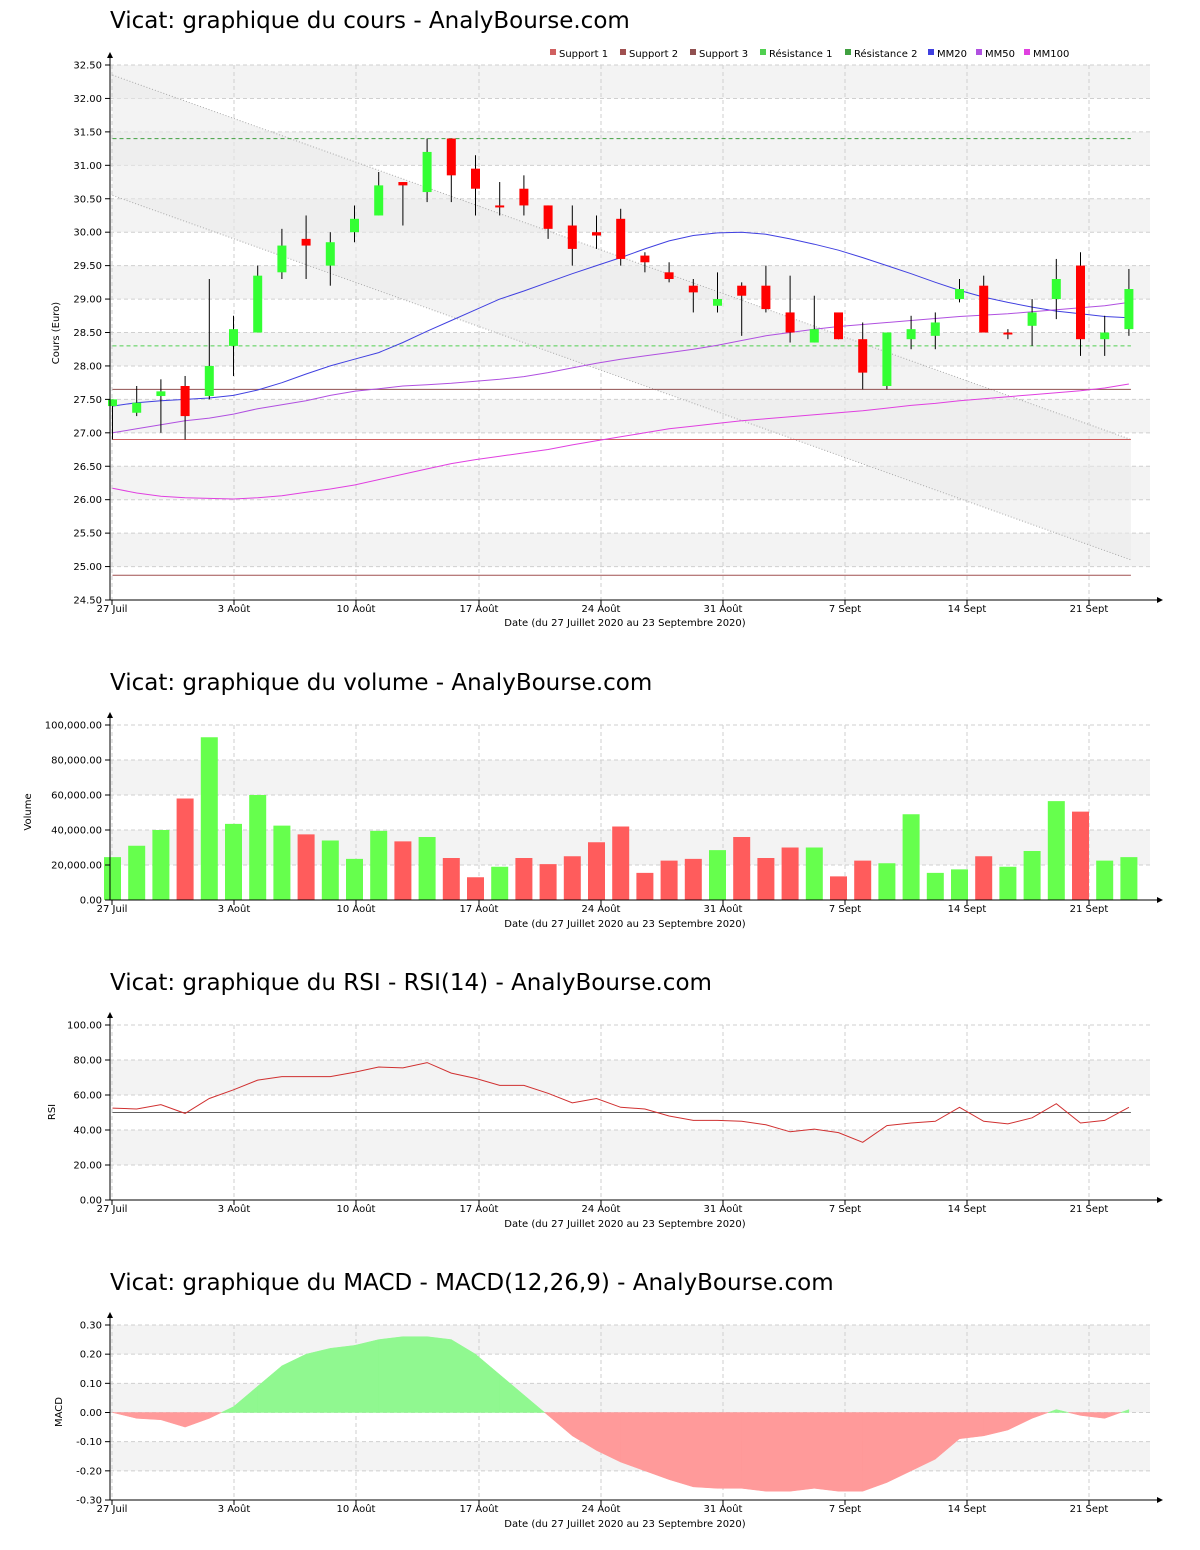  What do you see at coordinates (1089, 1509) in the screenshot?
I see `macd-x-tick-label: 21 Sept` at bounding box center [1089, 1509].